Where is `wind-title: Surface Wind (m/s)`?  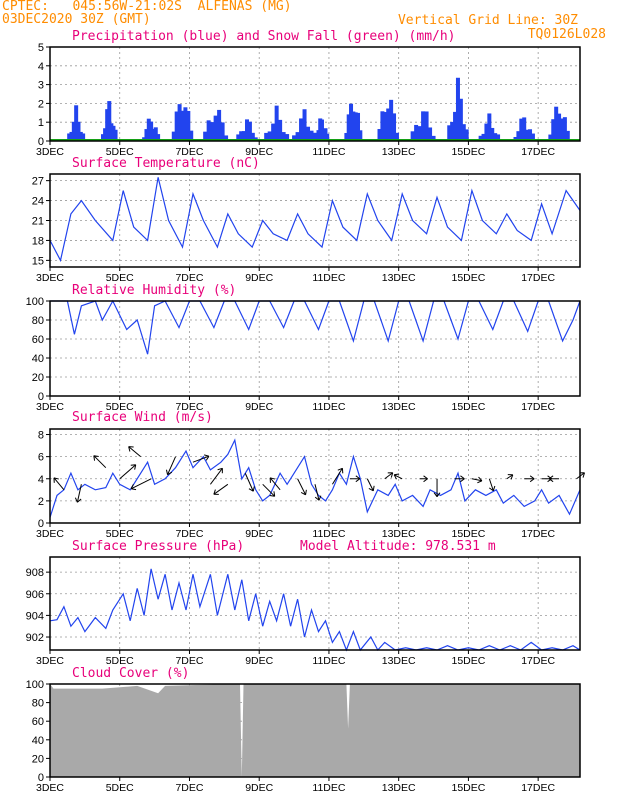 wind-title: Surface Wind (m/s) is located at coordinates (142, 417).